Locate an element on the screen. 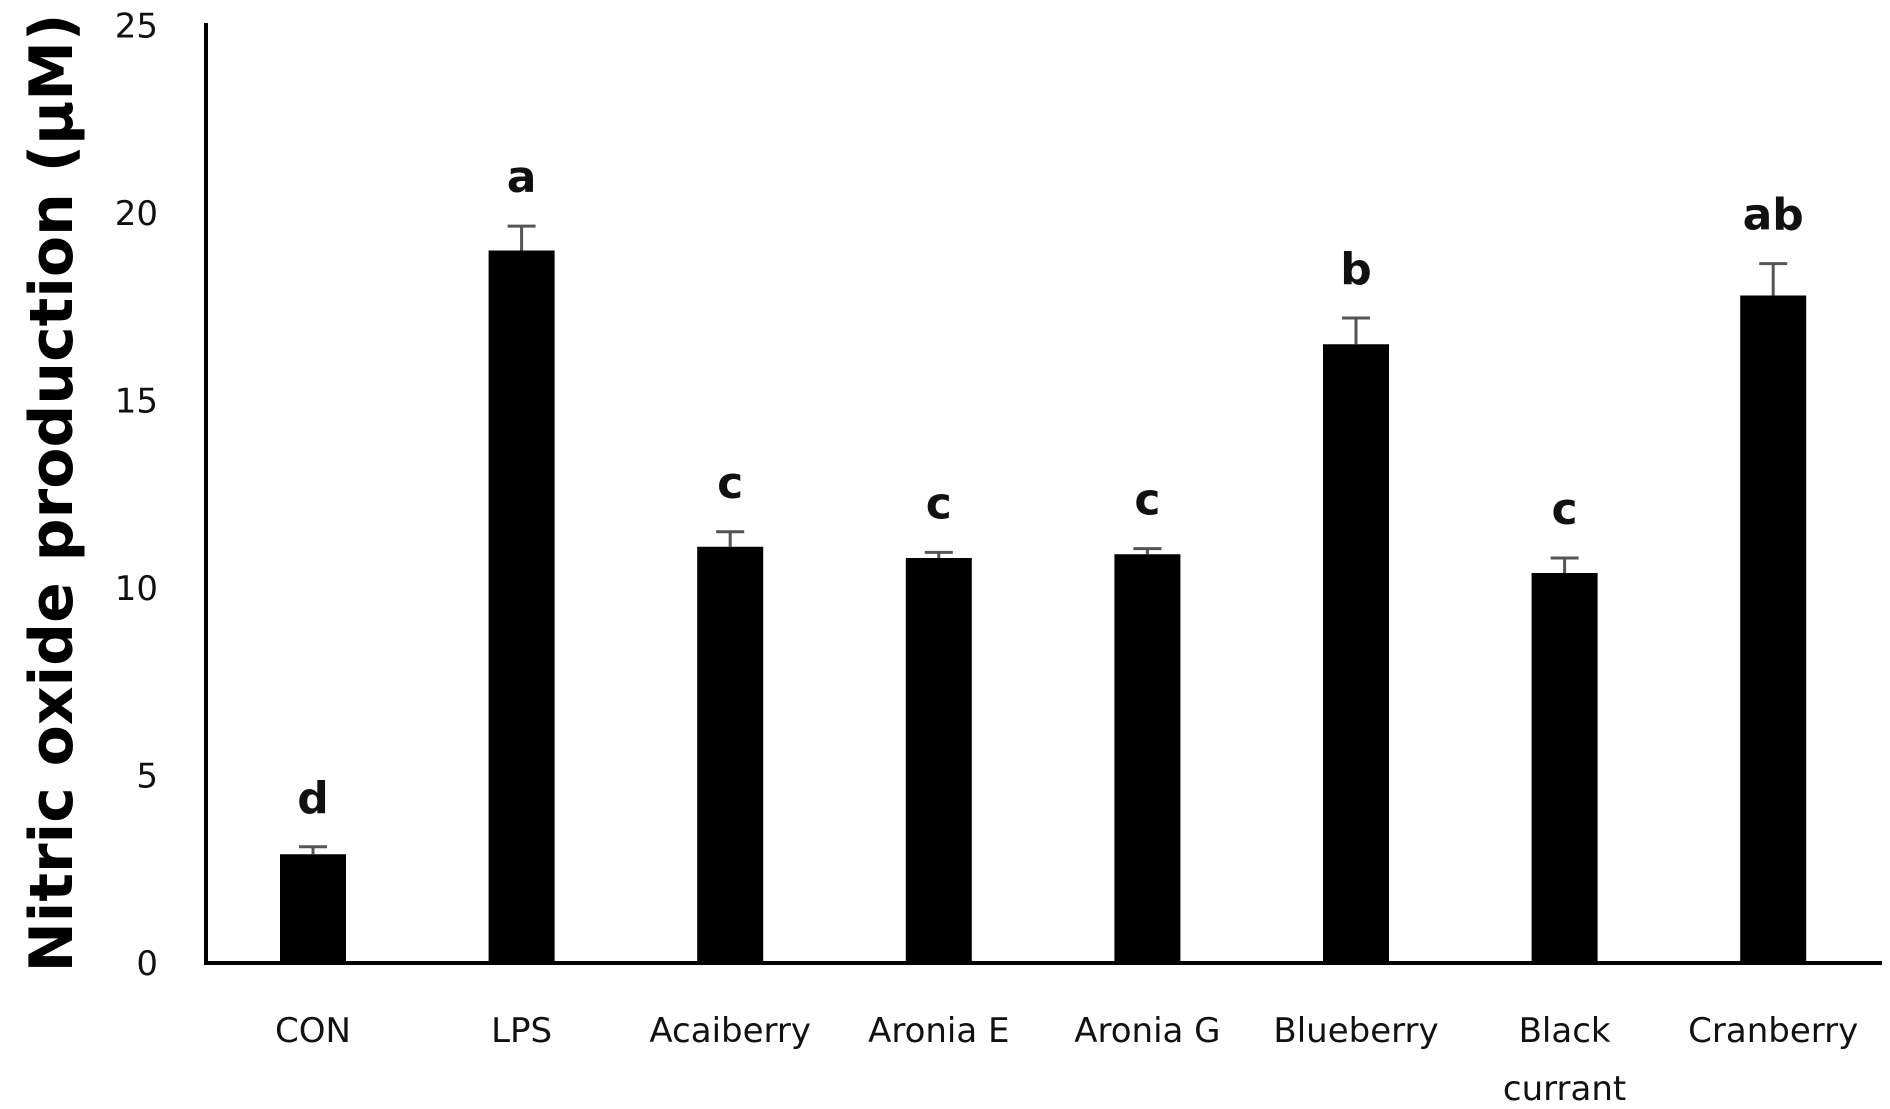 The height and width of the screenshot is (1109, 1890). significance-letter: b is located at coordinates (1356, 269).